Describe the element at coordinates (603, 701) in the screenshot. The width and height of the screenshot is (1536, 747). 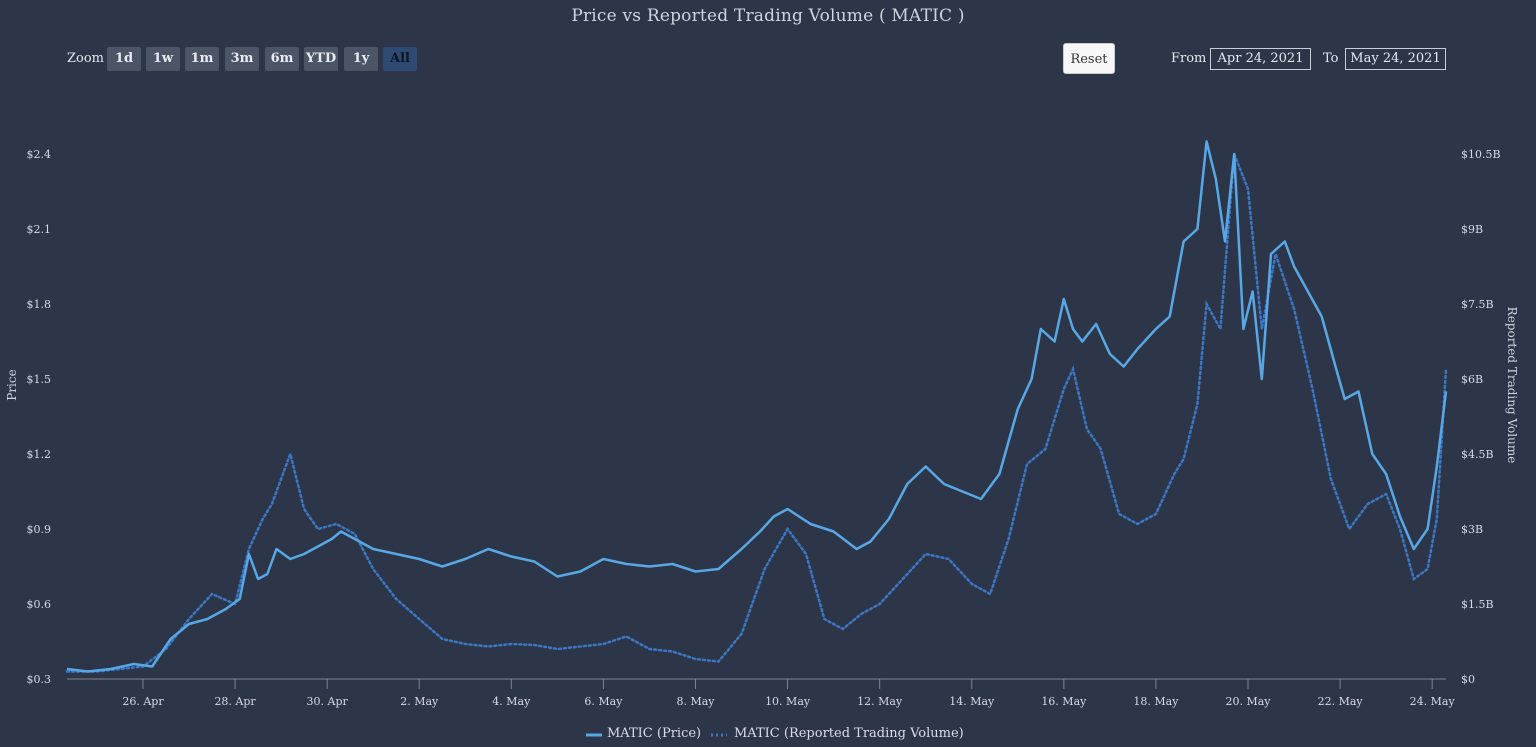
I see `x-tick-label: 6. May` at that location.